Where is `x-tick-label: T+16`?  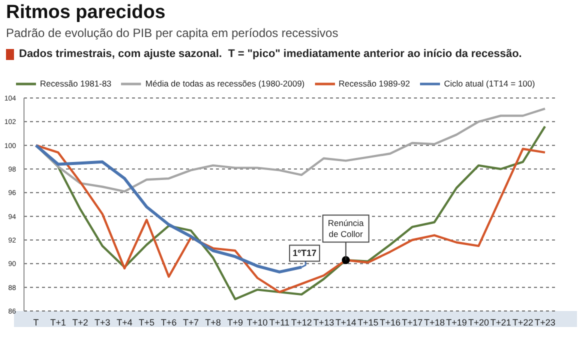 x-tick-label: T+16 is located at coordinates (390, 322).